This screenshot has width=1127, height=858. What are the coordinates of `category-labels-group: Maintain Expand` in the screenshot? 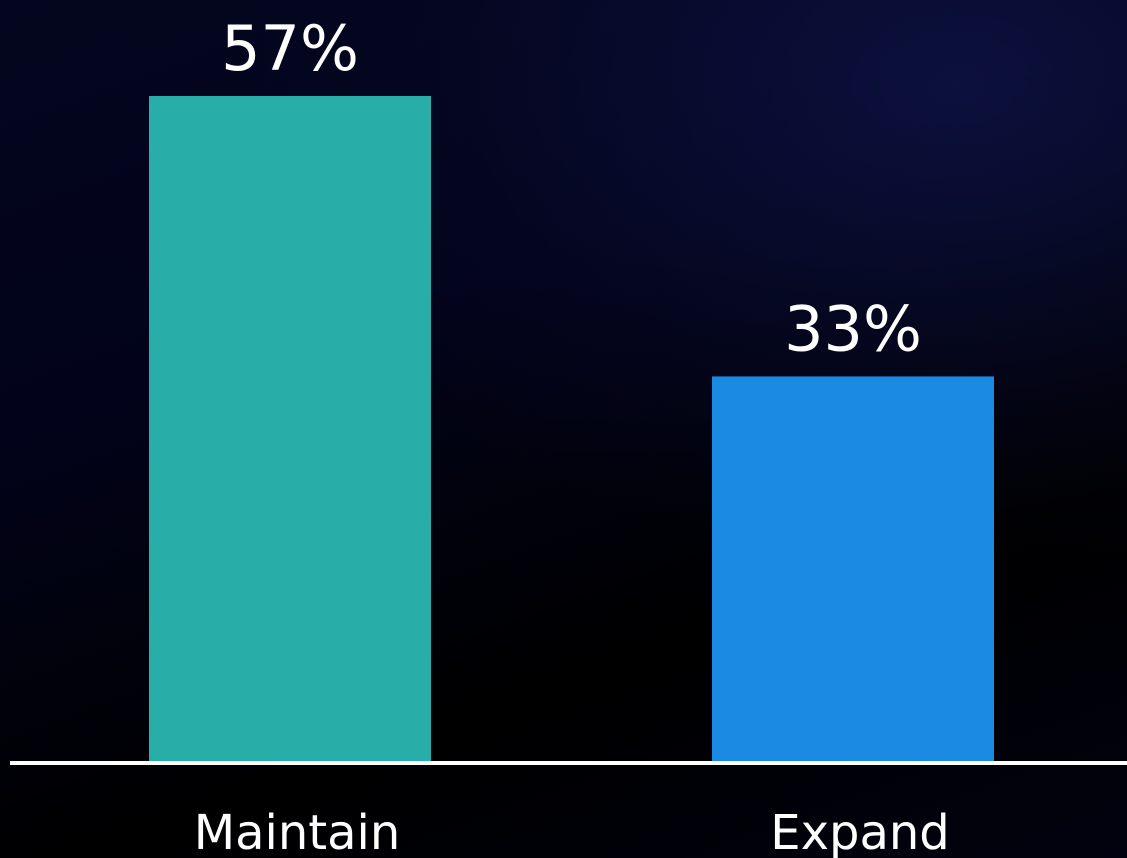 It's located at (572, 831).